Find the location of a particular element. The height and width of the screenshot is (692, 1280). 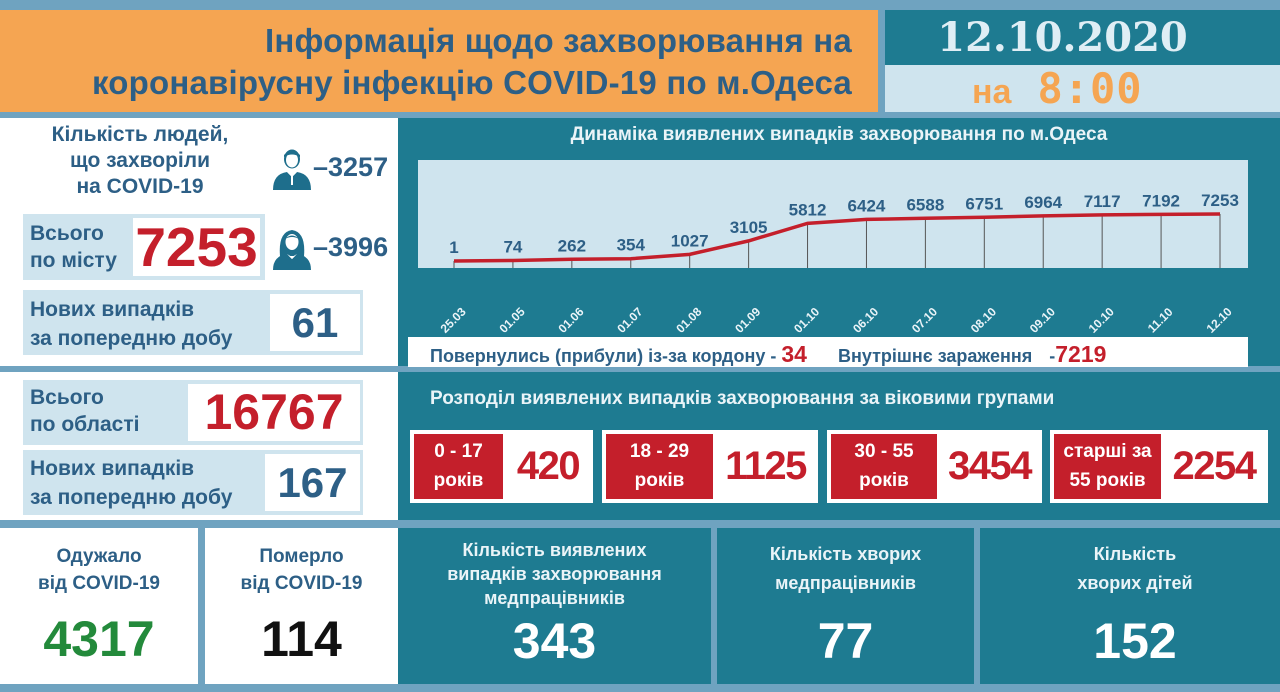

x-tick-label: 01.09 is located at coordinates (747, 319).